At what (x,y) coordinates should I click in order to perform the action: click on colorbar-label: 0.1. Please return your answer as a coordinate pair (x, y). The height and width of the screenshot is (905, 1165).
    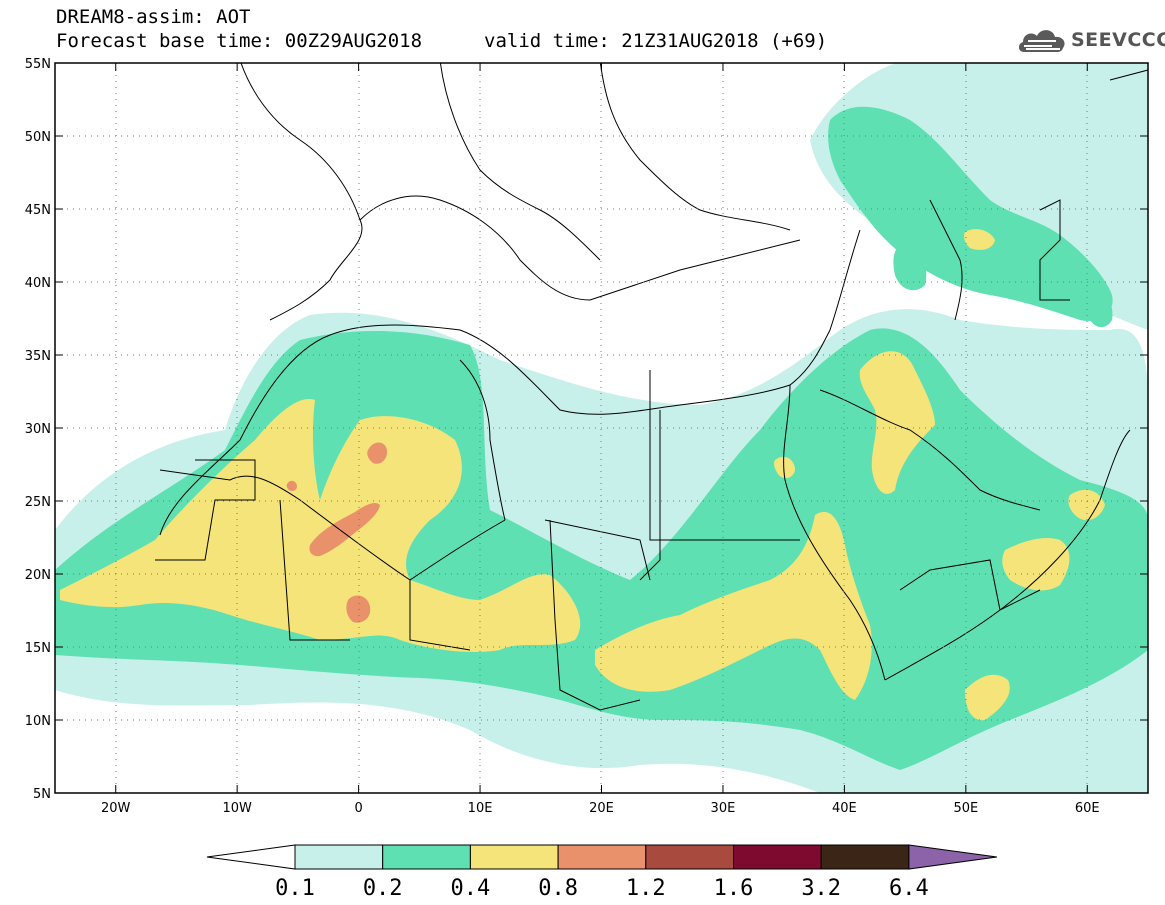
    Looking at the image, I should click on (295, 888).